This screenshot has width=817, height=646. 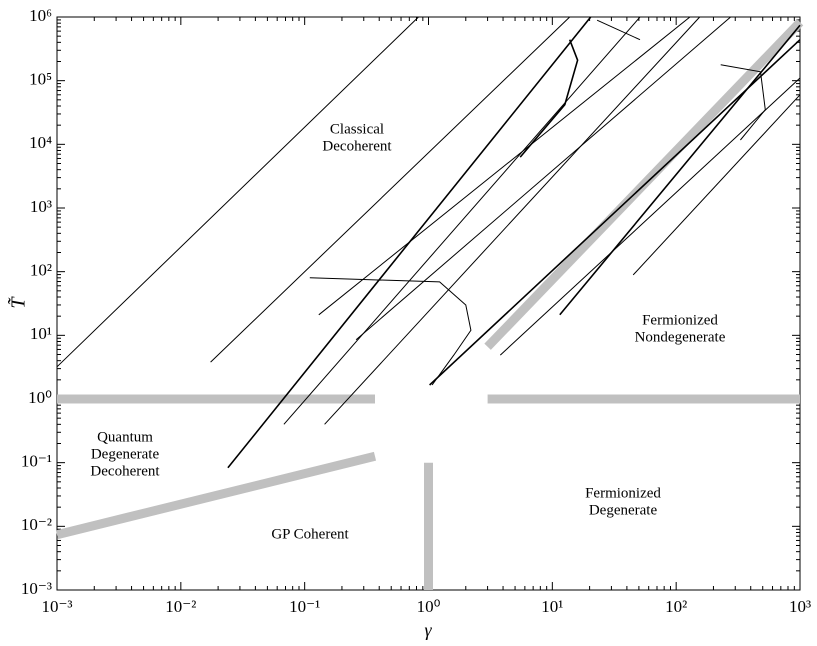 I want to click on x-tick-label: 10², so click(x=676, y=606).